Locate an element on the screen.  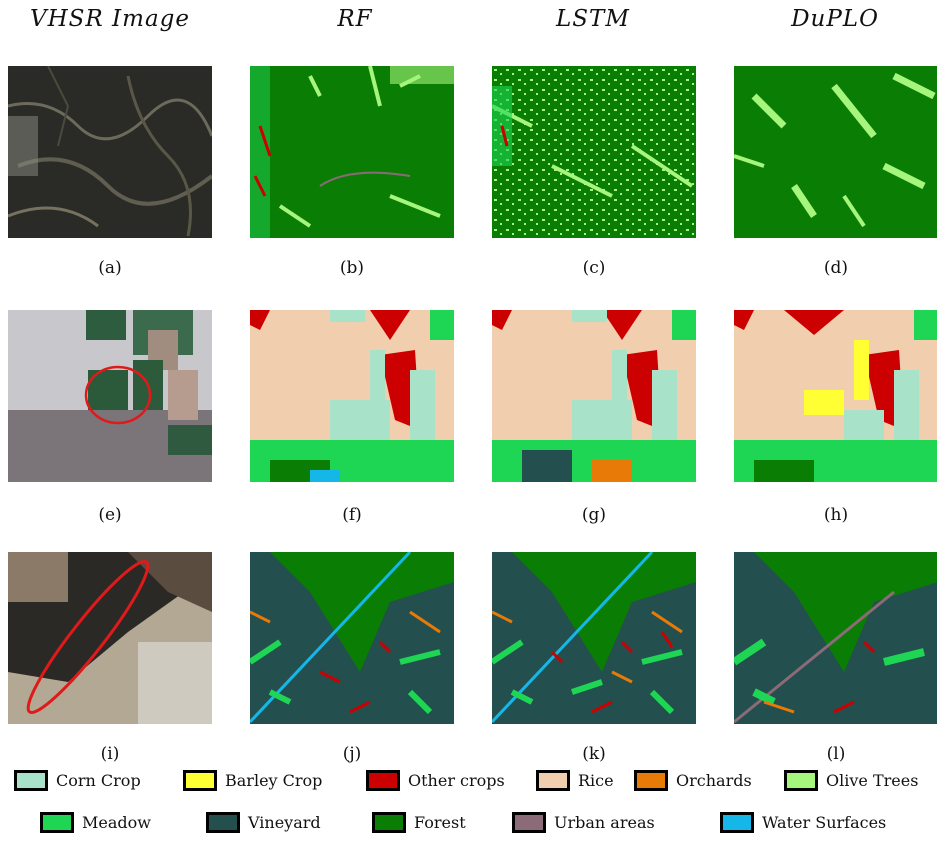
caption-c: (c) is located at coordinates (594, 268).